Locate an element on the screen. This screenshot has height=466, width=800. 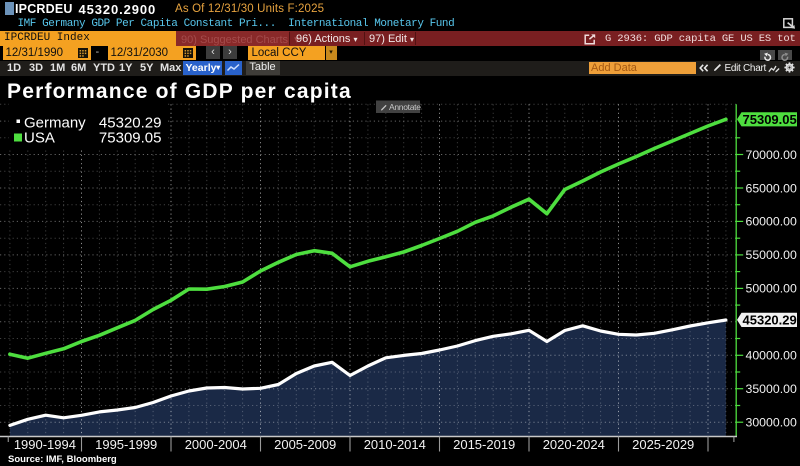
svg-text: 55000.00 is located at coordinates (771, 255).